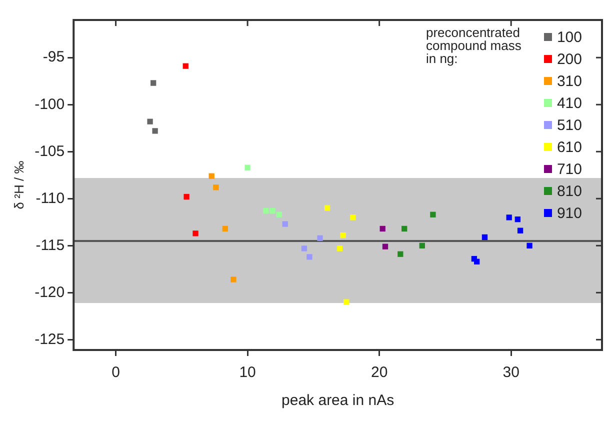 Image resolution: width=616 pixels, height=422 pixels. What do you see at coordinates (379, 373) in the screenshot?
I see `x-tick-label: 20` at bounding box center [379, 373].